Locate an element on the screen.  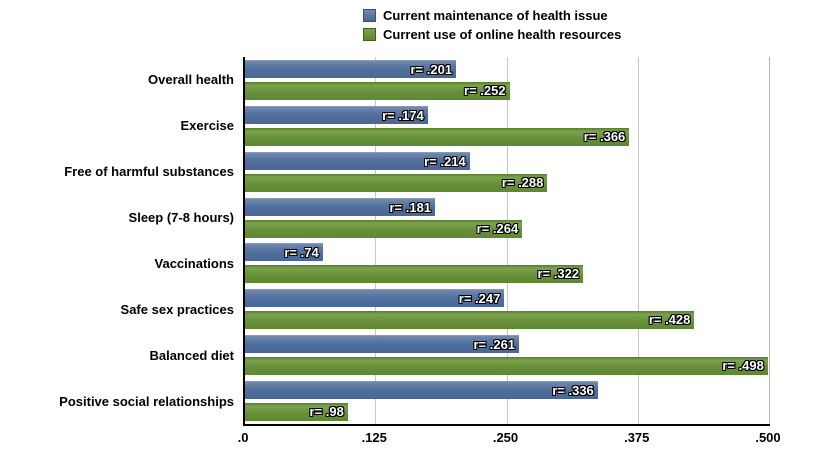
bar-group: r= .181 r= .264 is located at coordinates (507, 218).